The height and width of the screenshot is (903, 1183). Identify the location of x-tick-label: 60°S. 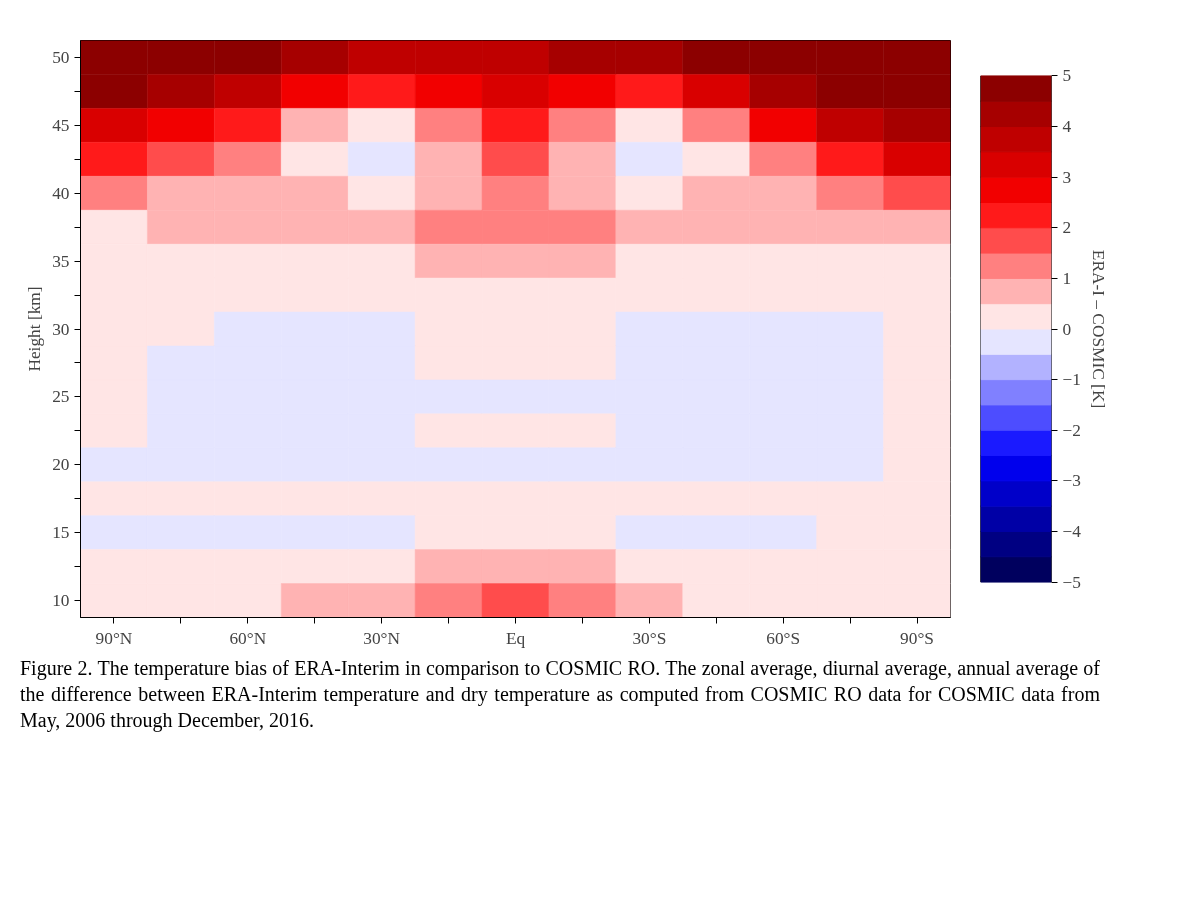
(783, 638).